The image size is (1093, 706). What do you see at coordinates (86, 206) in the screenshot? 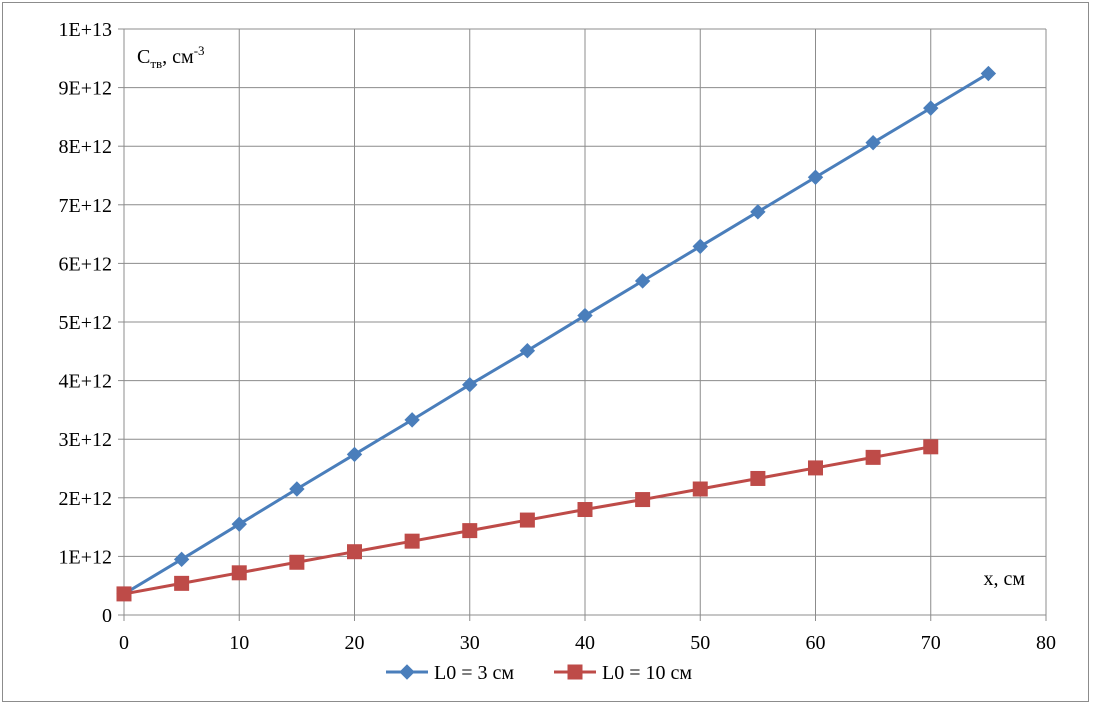
I see `y-tick-label: 7E+12` at bounding box center [86, 206].